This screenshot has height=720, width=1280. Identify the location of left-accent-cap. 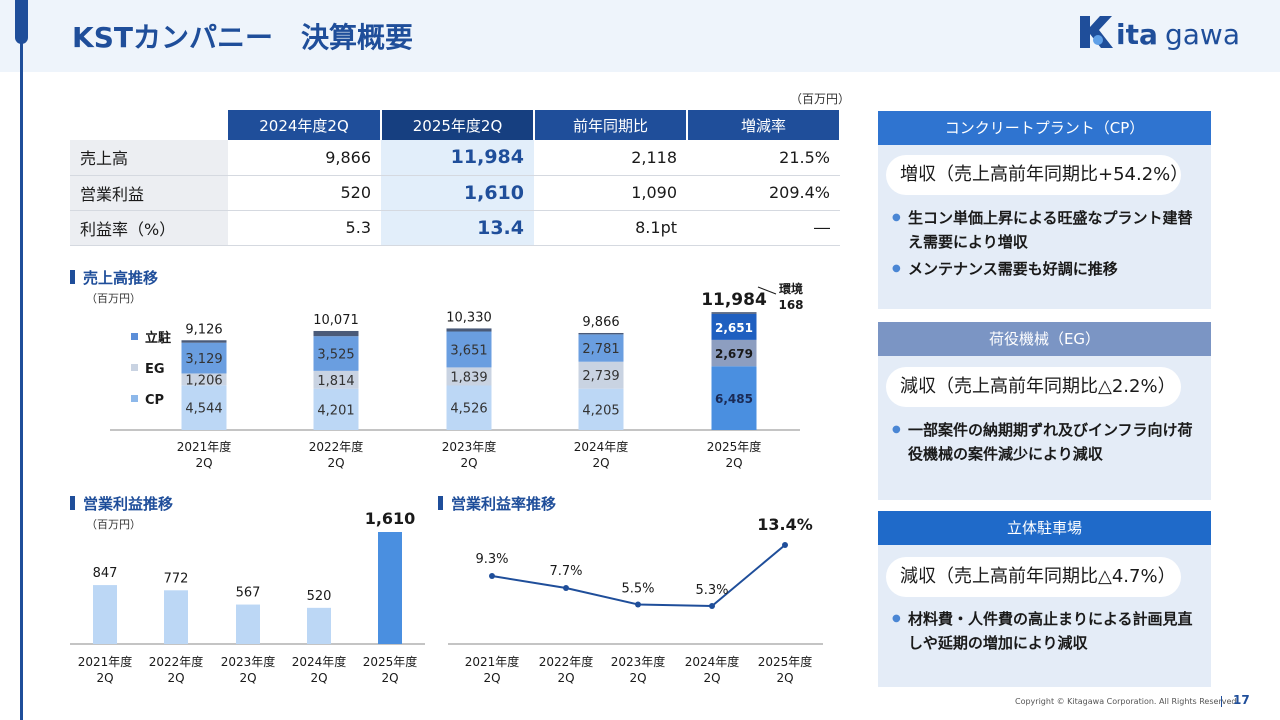
(21, 22).